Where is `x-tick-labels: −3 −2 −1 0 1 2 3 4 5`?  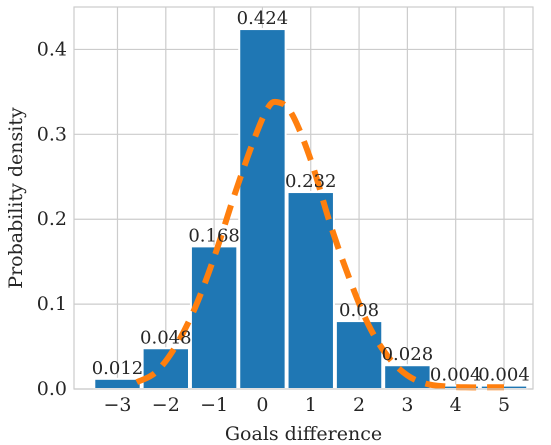
x-tick-labels: −3 −2 −1 0 1 2 3 4 5 is located at coordinates (306, 405).